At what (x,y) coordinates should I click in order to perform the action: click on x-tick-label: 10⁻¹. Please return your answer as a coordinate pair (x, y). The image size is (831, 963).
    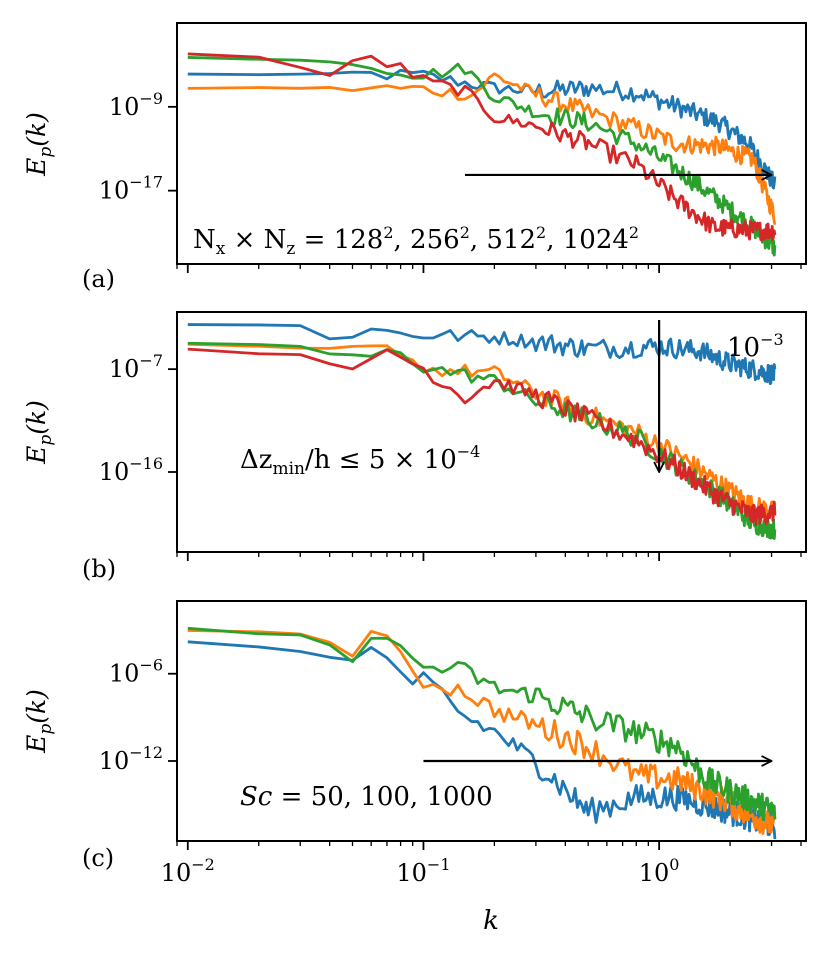
    Looking at the image, I should click on (423, 871).